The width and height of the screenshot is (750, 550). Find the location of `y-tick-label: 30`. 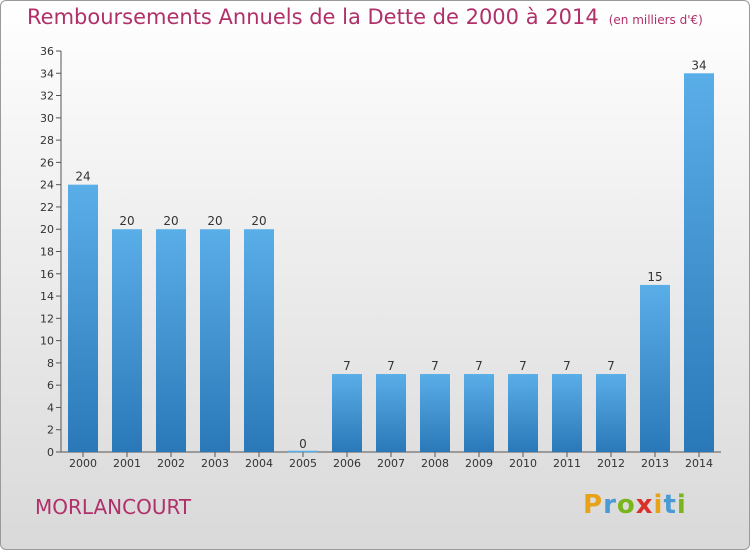

y-tick-label: 30 is located at coordinates (47, 118).